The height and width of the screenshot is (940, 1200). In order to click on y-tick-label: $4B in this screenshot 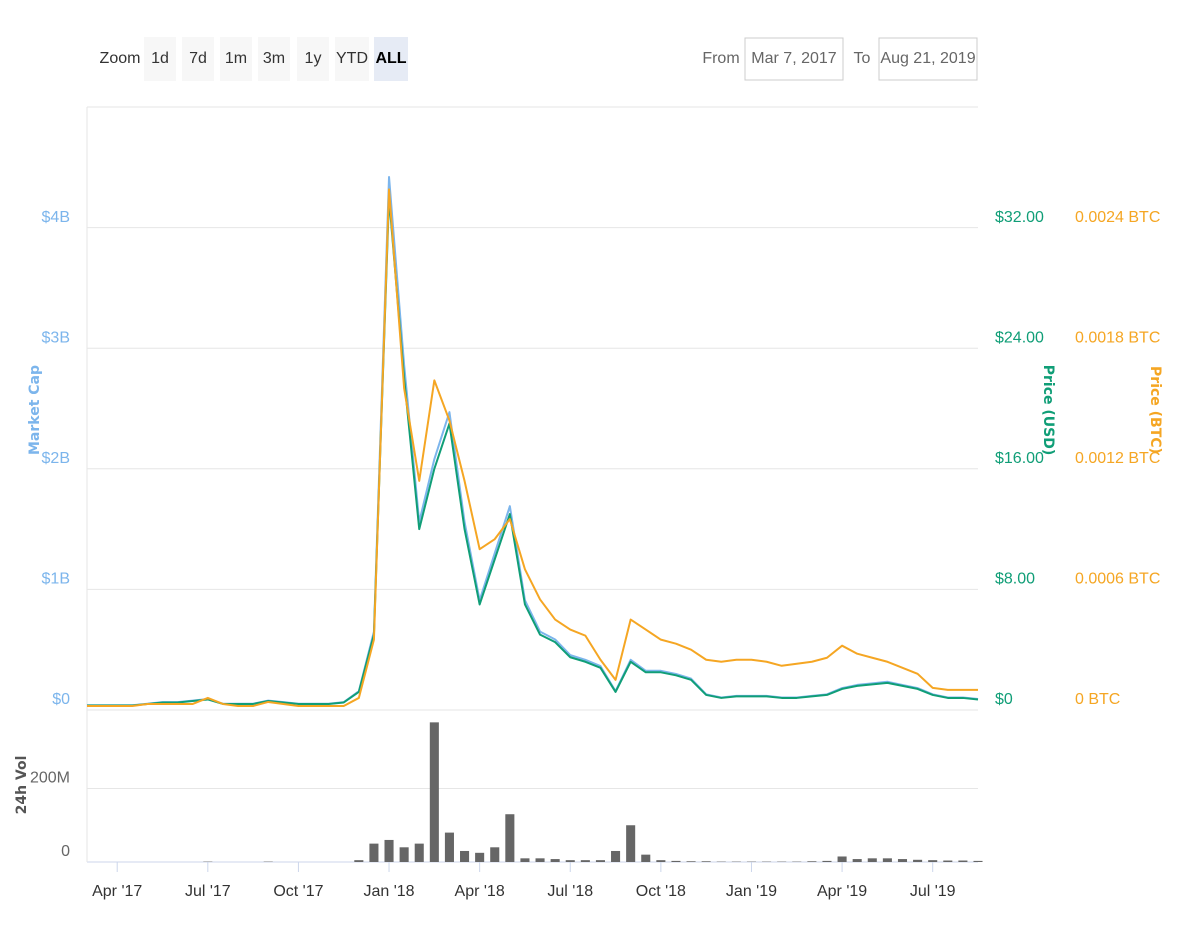, I will do `click(56, 217)`.